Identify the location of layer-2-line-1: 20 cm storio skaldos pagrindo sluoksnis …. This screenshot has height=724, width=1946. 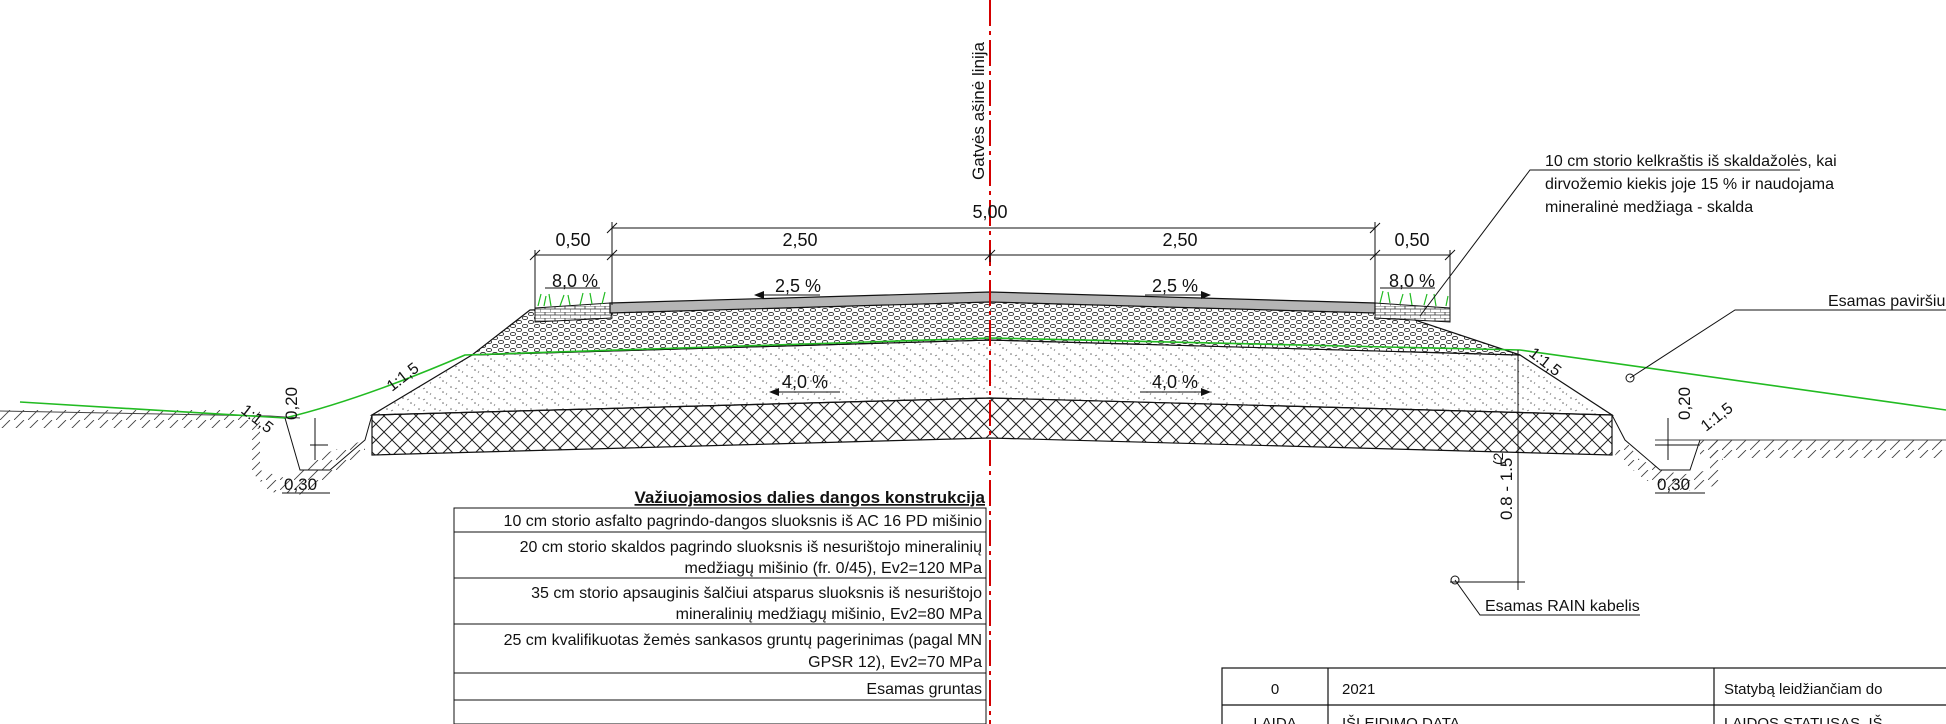
(751, 547).